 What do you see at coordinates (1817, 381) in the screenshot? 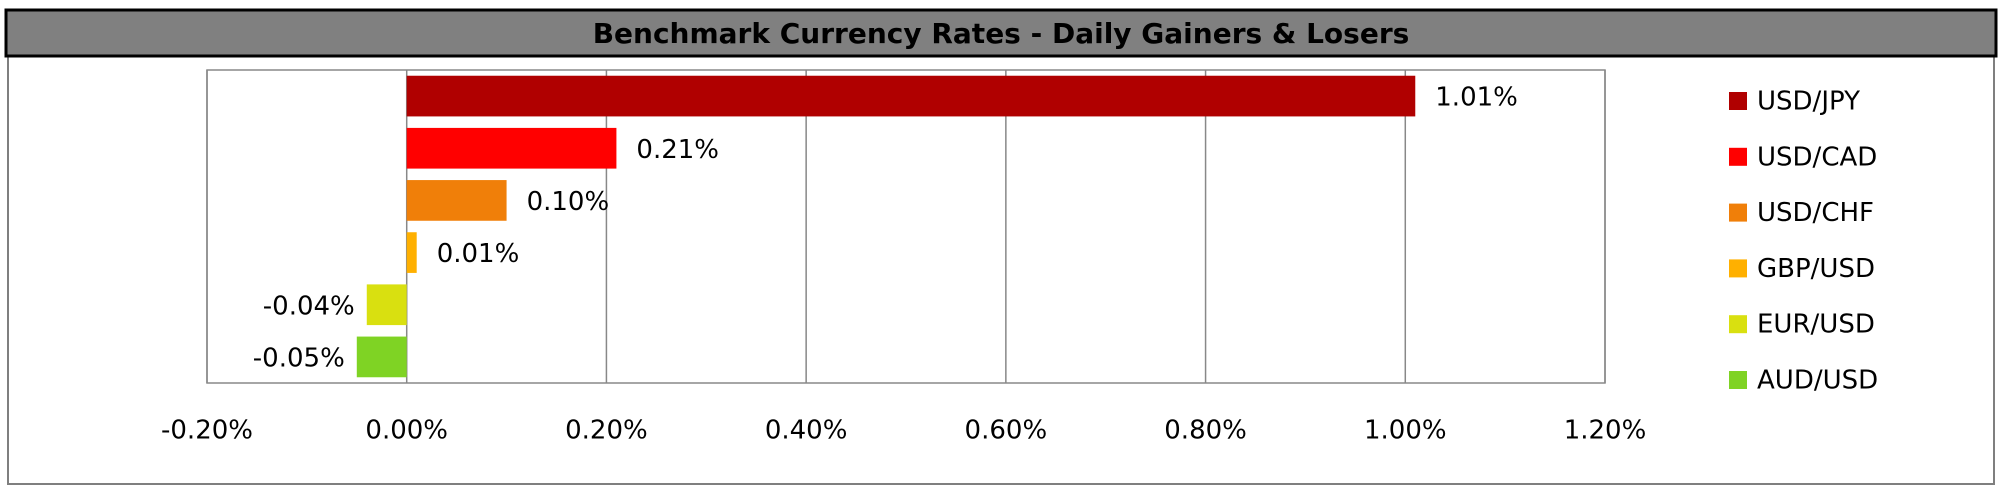
I see `legend-label: AUD/USD` at bounding box center [1817, 381].